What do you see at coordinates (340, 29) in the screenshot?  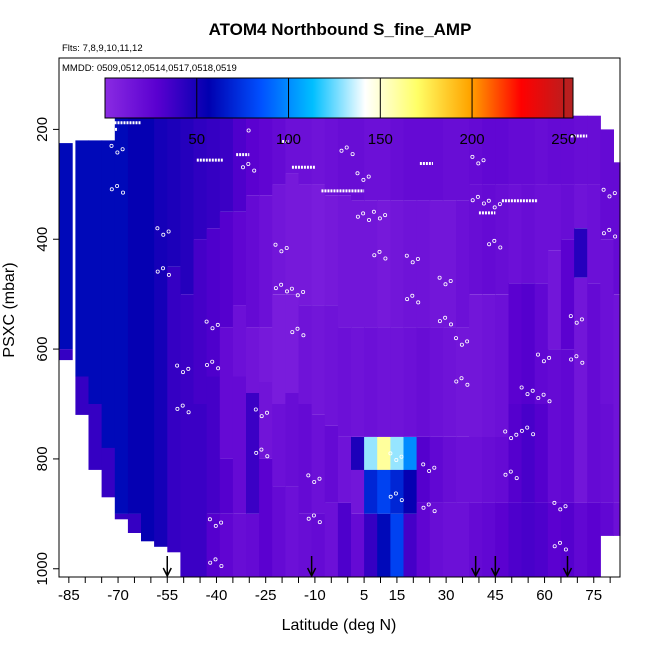 I see `chart-title: ATOM4 Northbound S_fine_AMP` at bounding box center [340, 29].